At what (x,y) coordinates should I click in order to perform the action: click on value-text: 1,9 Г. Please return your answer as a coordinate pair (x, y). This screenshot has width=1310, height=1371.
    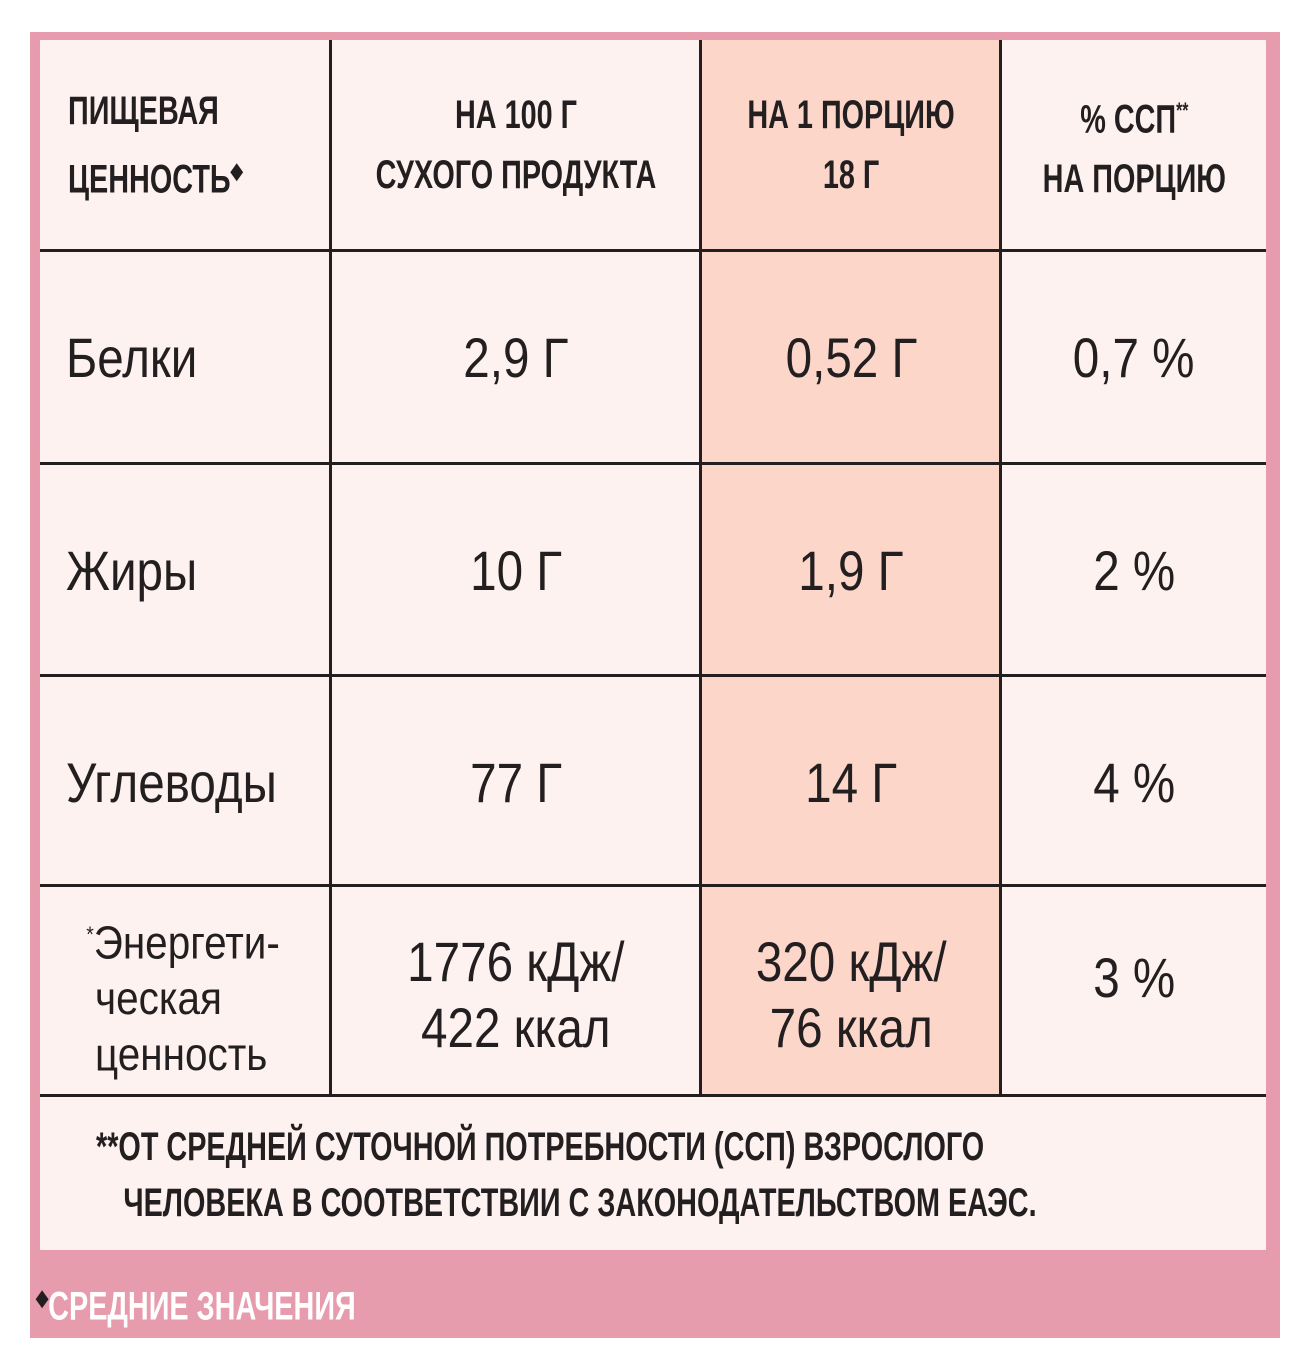
    Looking at the image, I should click on (851, 570).